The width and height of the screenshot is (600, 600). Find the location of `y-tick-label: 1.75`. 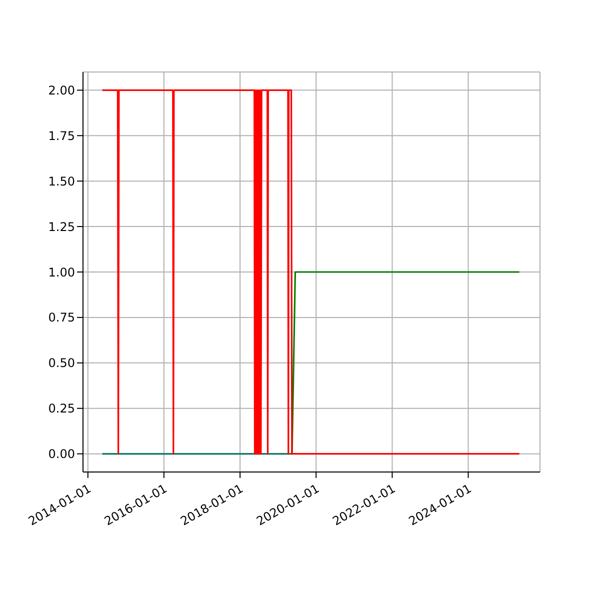

y-tick-label: 1.75 is located at coordinates (61, 135).